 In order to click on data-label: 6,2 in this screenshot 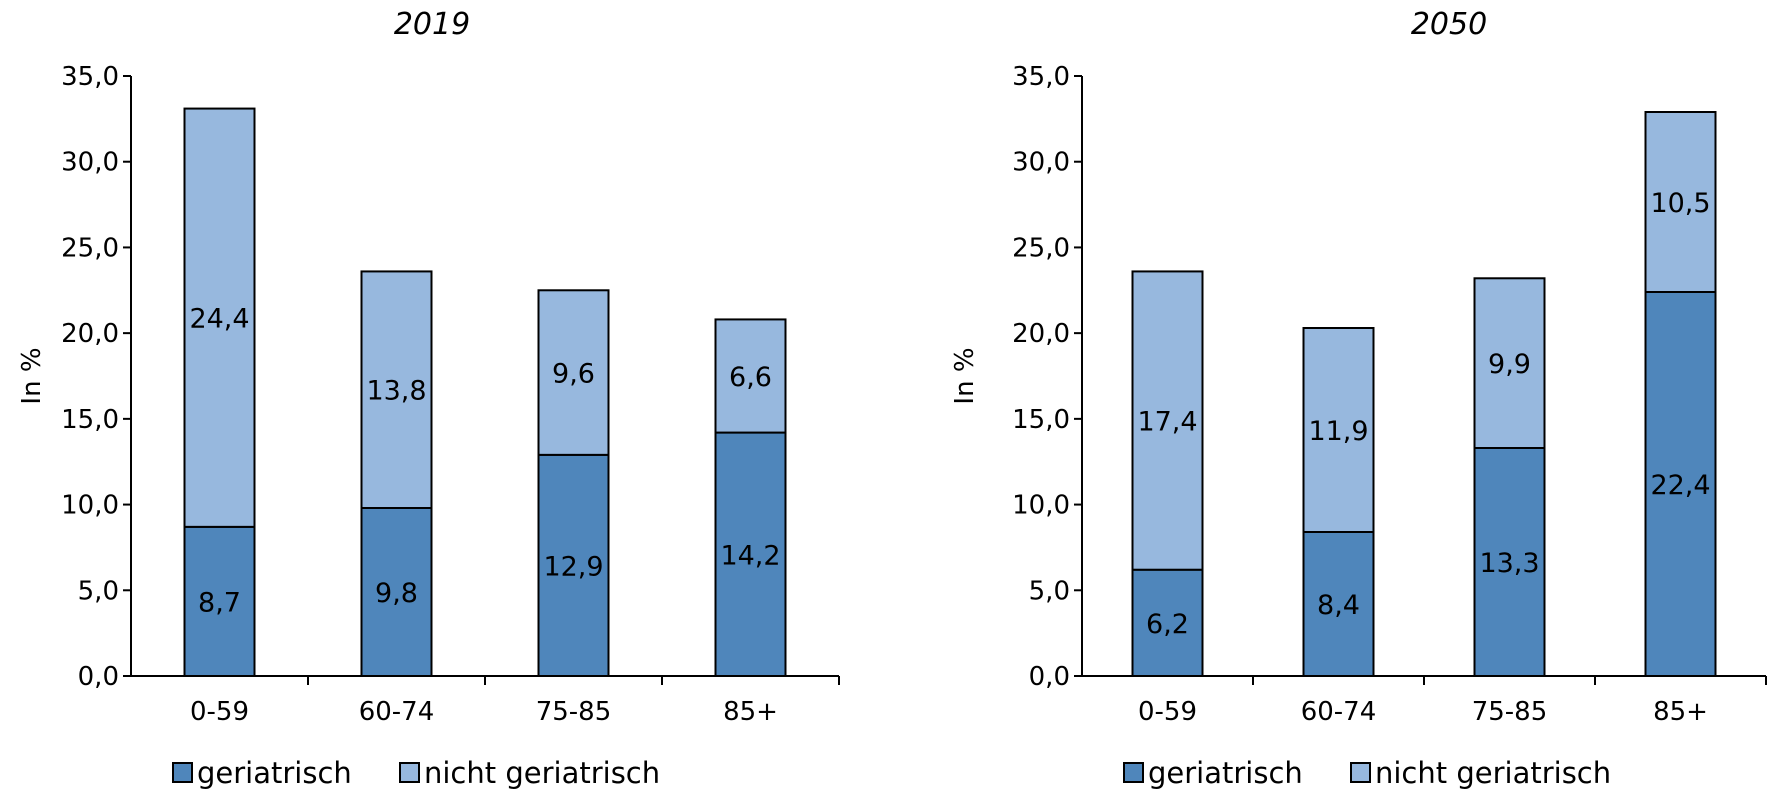, I will do `click(1167, 624)`.